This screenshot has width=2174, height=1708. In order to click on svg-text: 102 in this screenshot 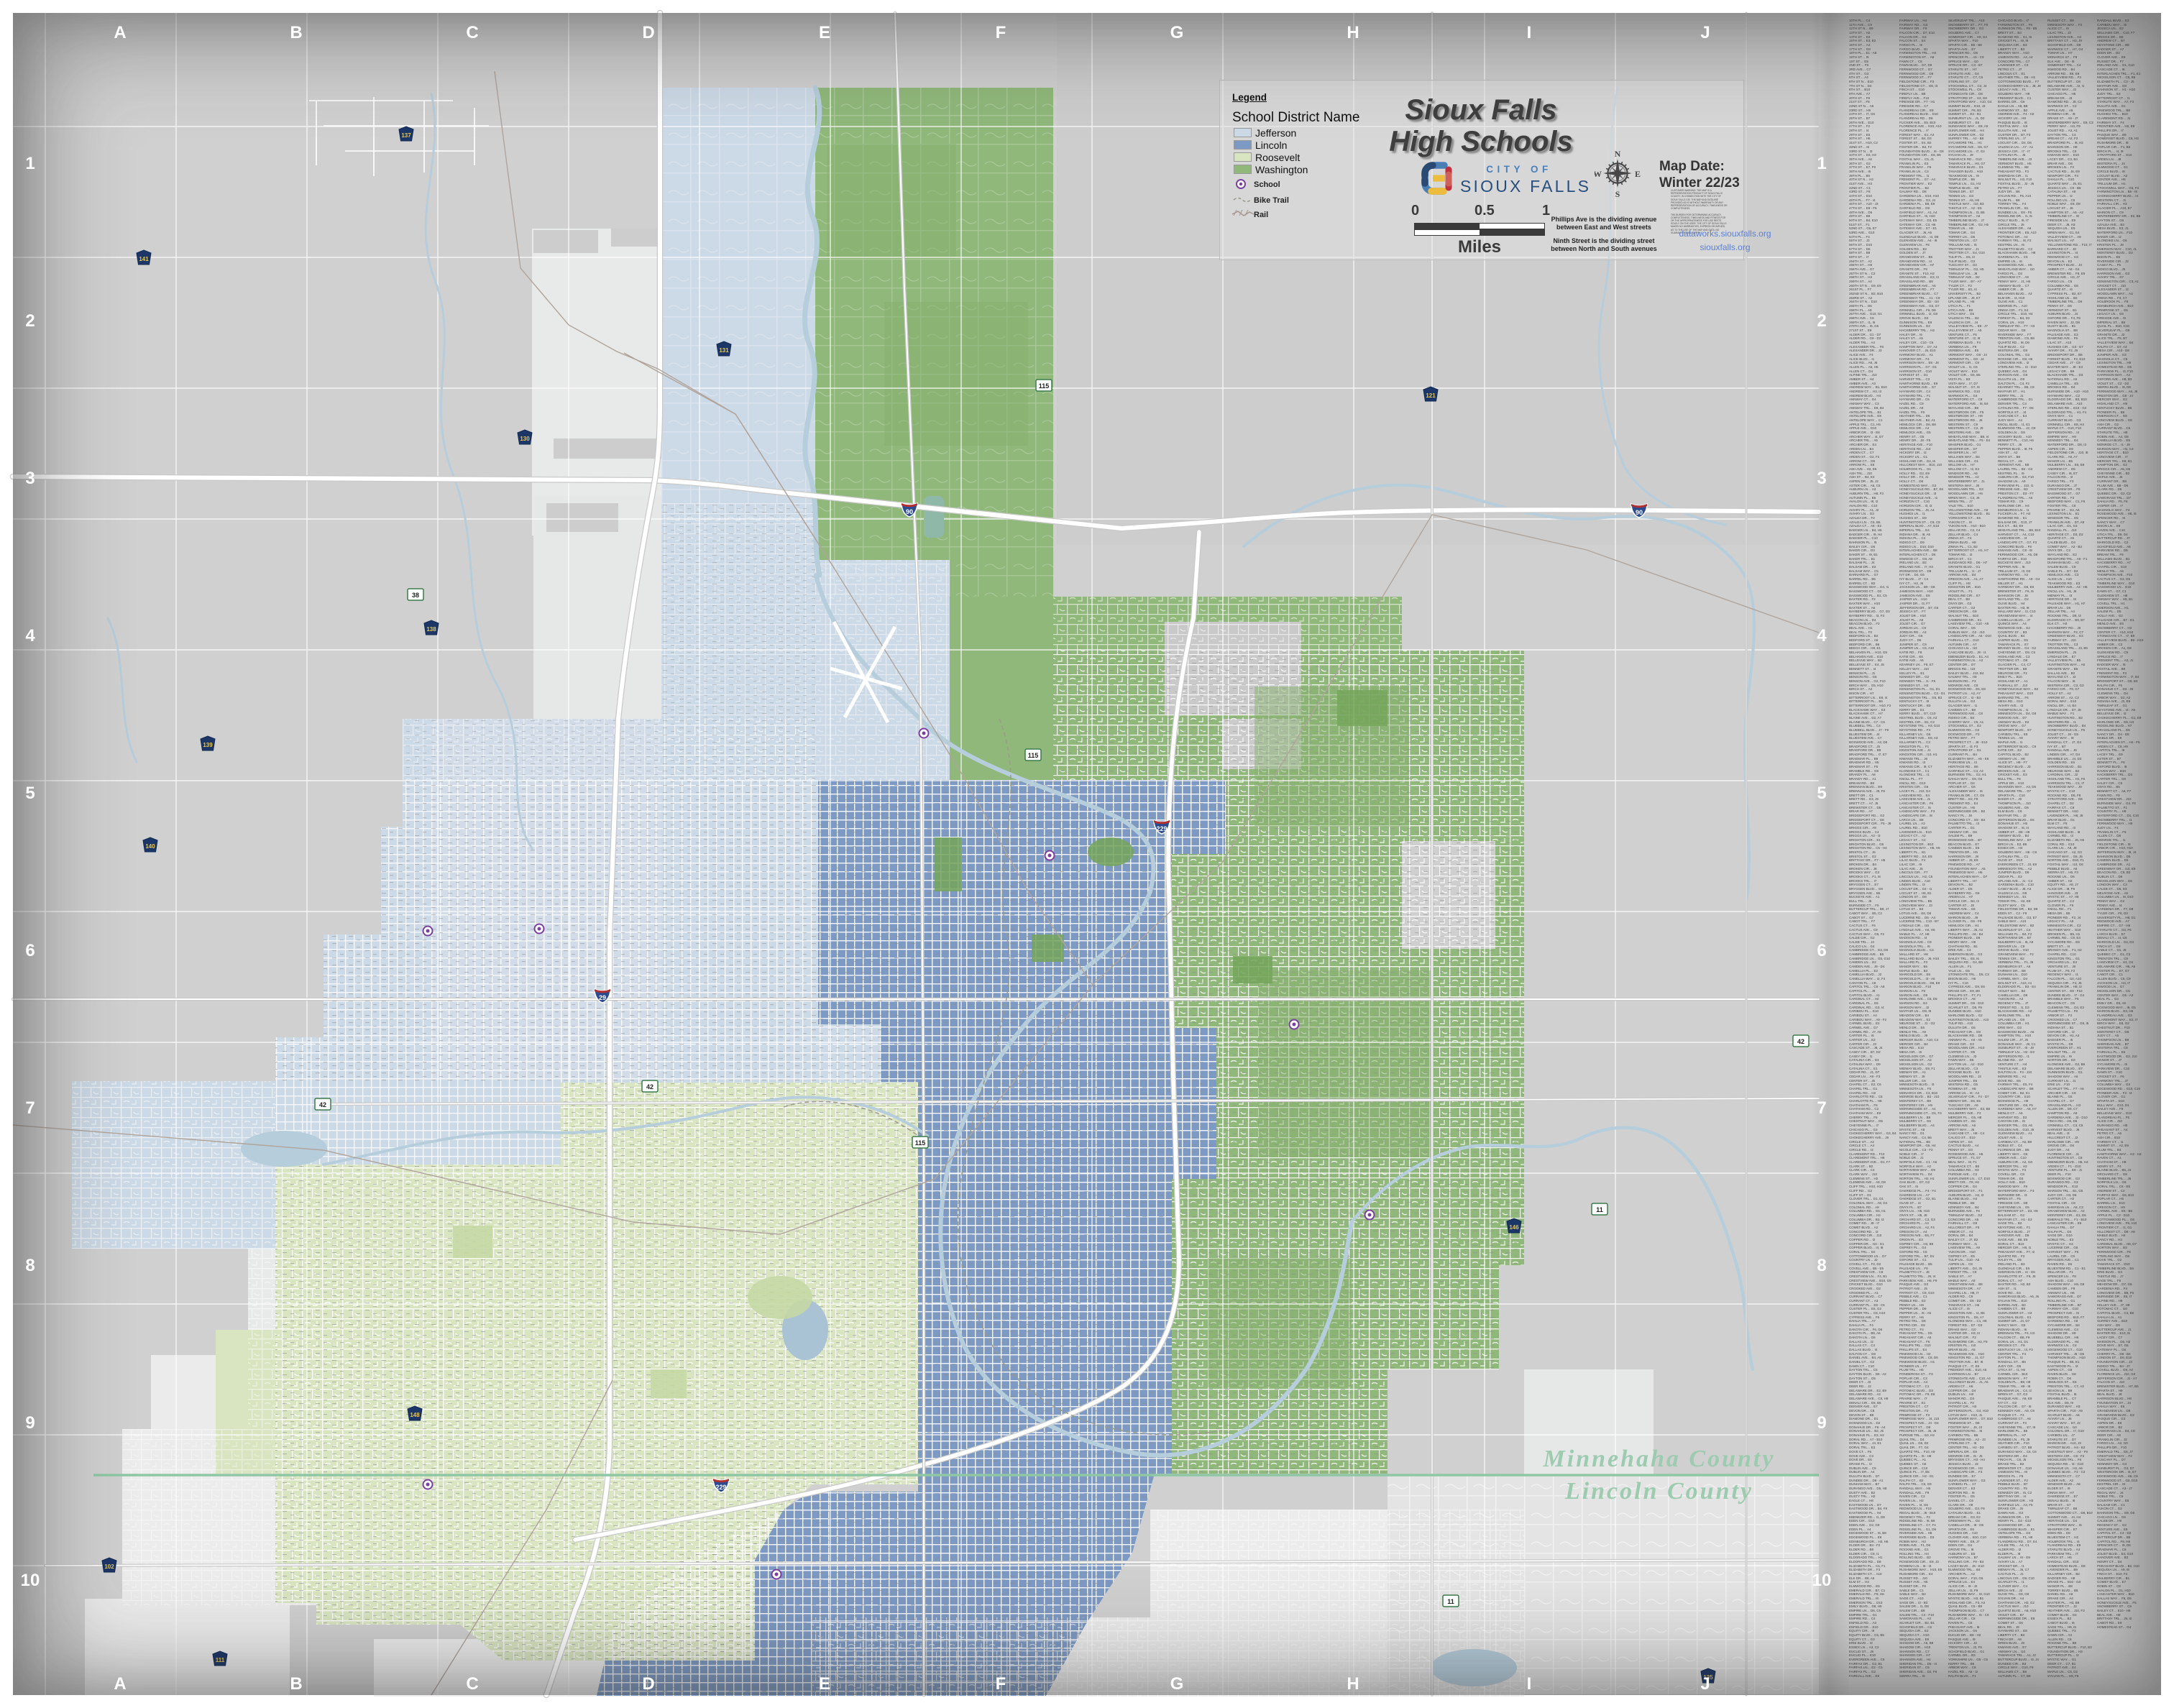, I will do `click(109, 1567)`.